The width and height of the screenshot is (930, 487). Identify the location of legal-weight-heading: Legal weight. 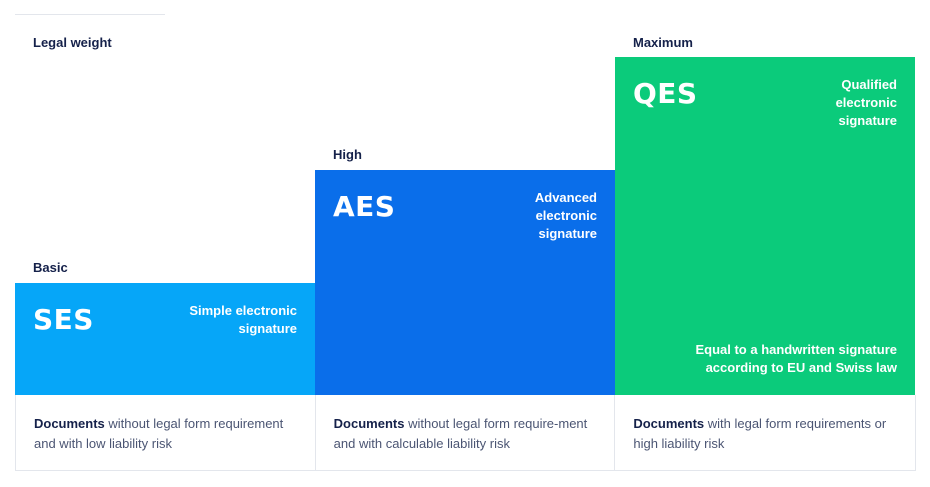
(72, 42).